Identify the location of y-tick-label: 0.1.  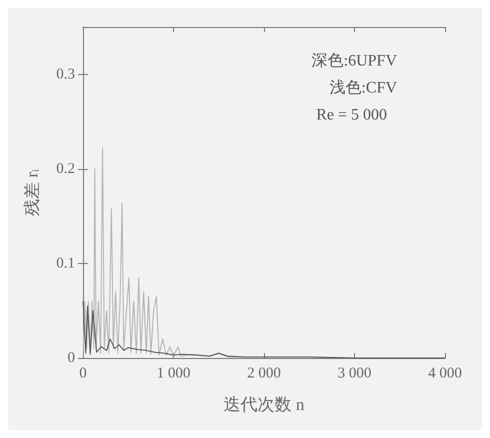
(65, 263).